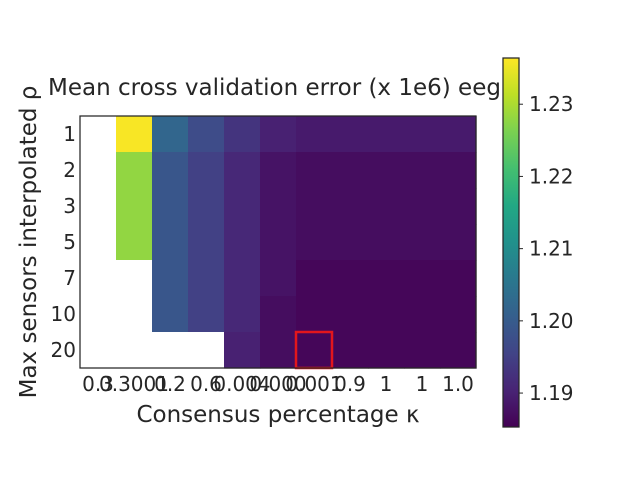  I want to click on chart-title: Mean cross validation error (x 1e6) eeg, so click(274, 88).